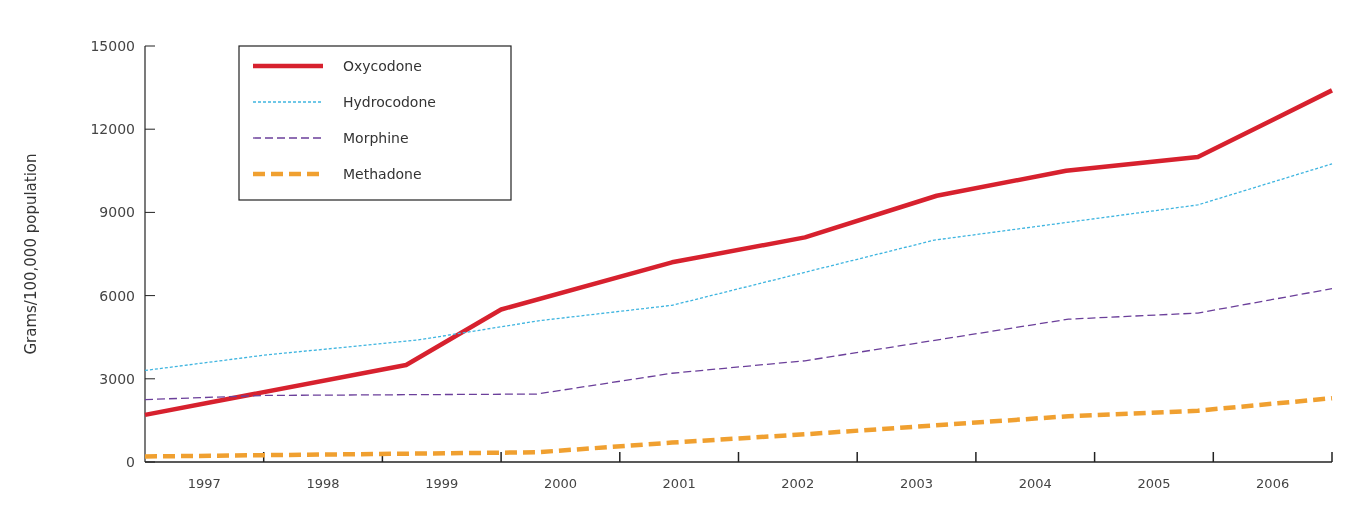 This screenshot has height=526, width=1365. Describe the element at coordinates (117, 378) in the screenshot. I see `y-tick-label: 3000` at that location.